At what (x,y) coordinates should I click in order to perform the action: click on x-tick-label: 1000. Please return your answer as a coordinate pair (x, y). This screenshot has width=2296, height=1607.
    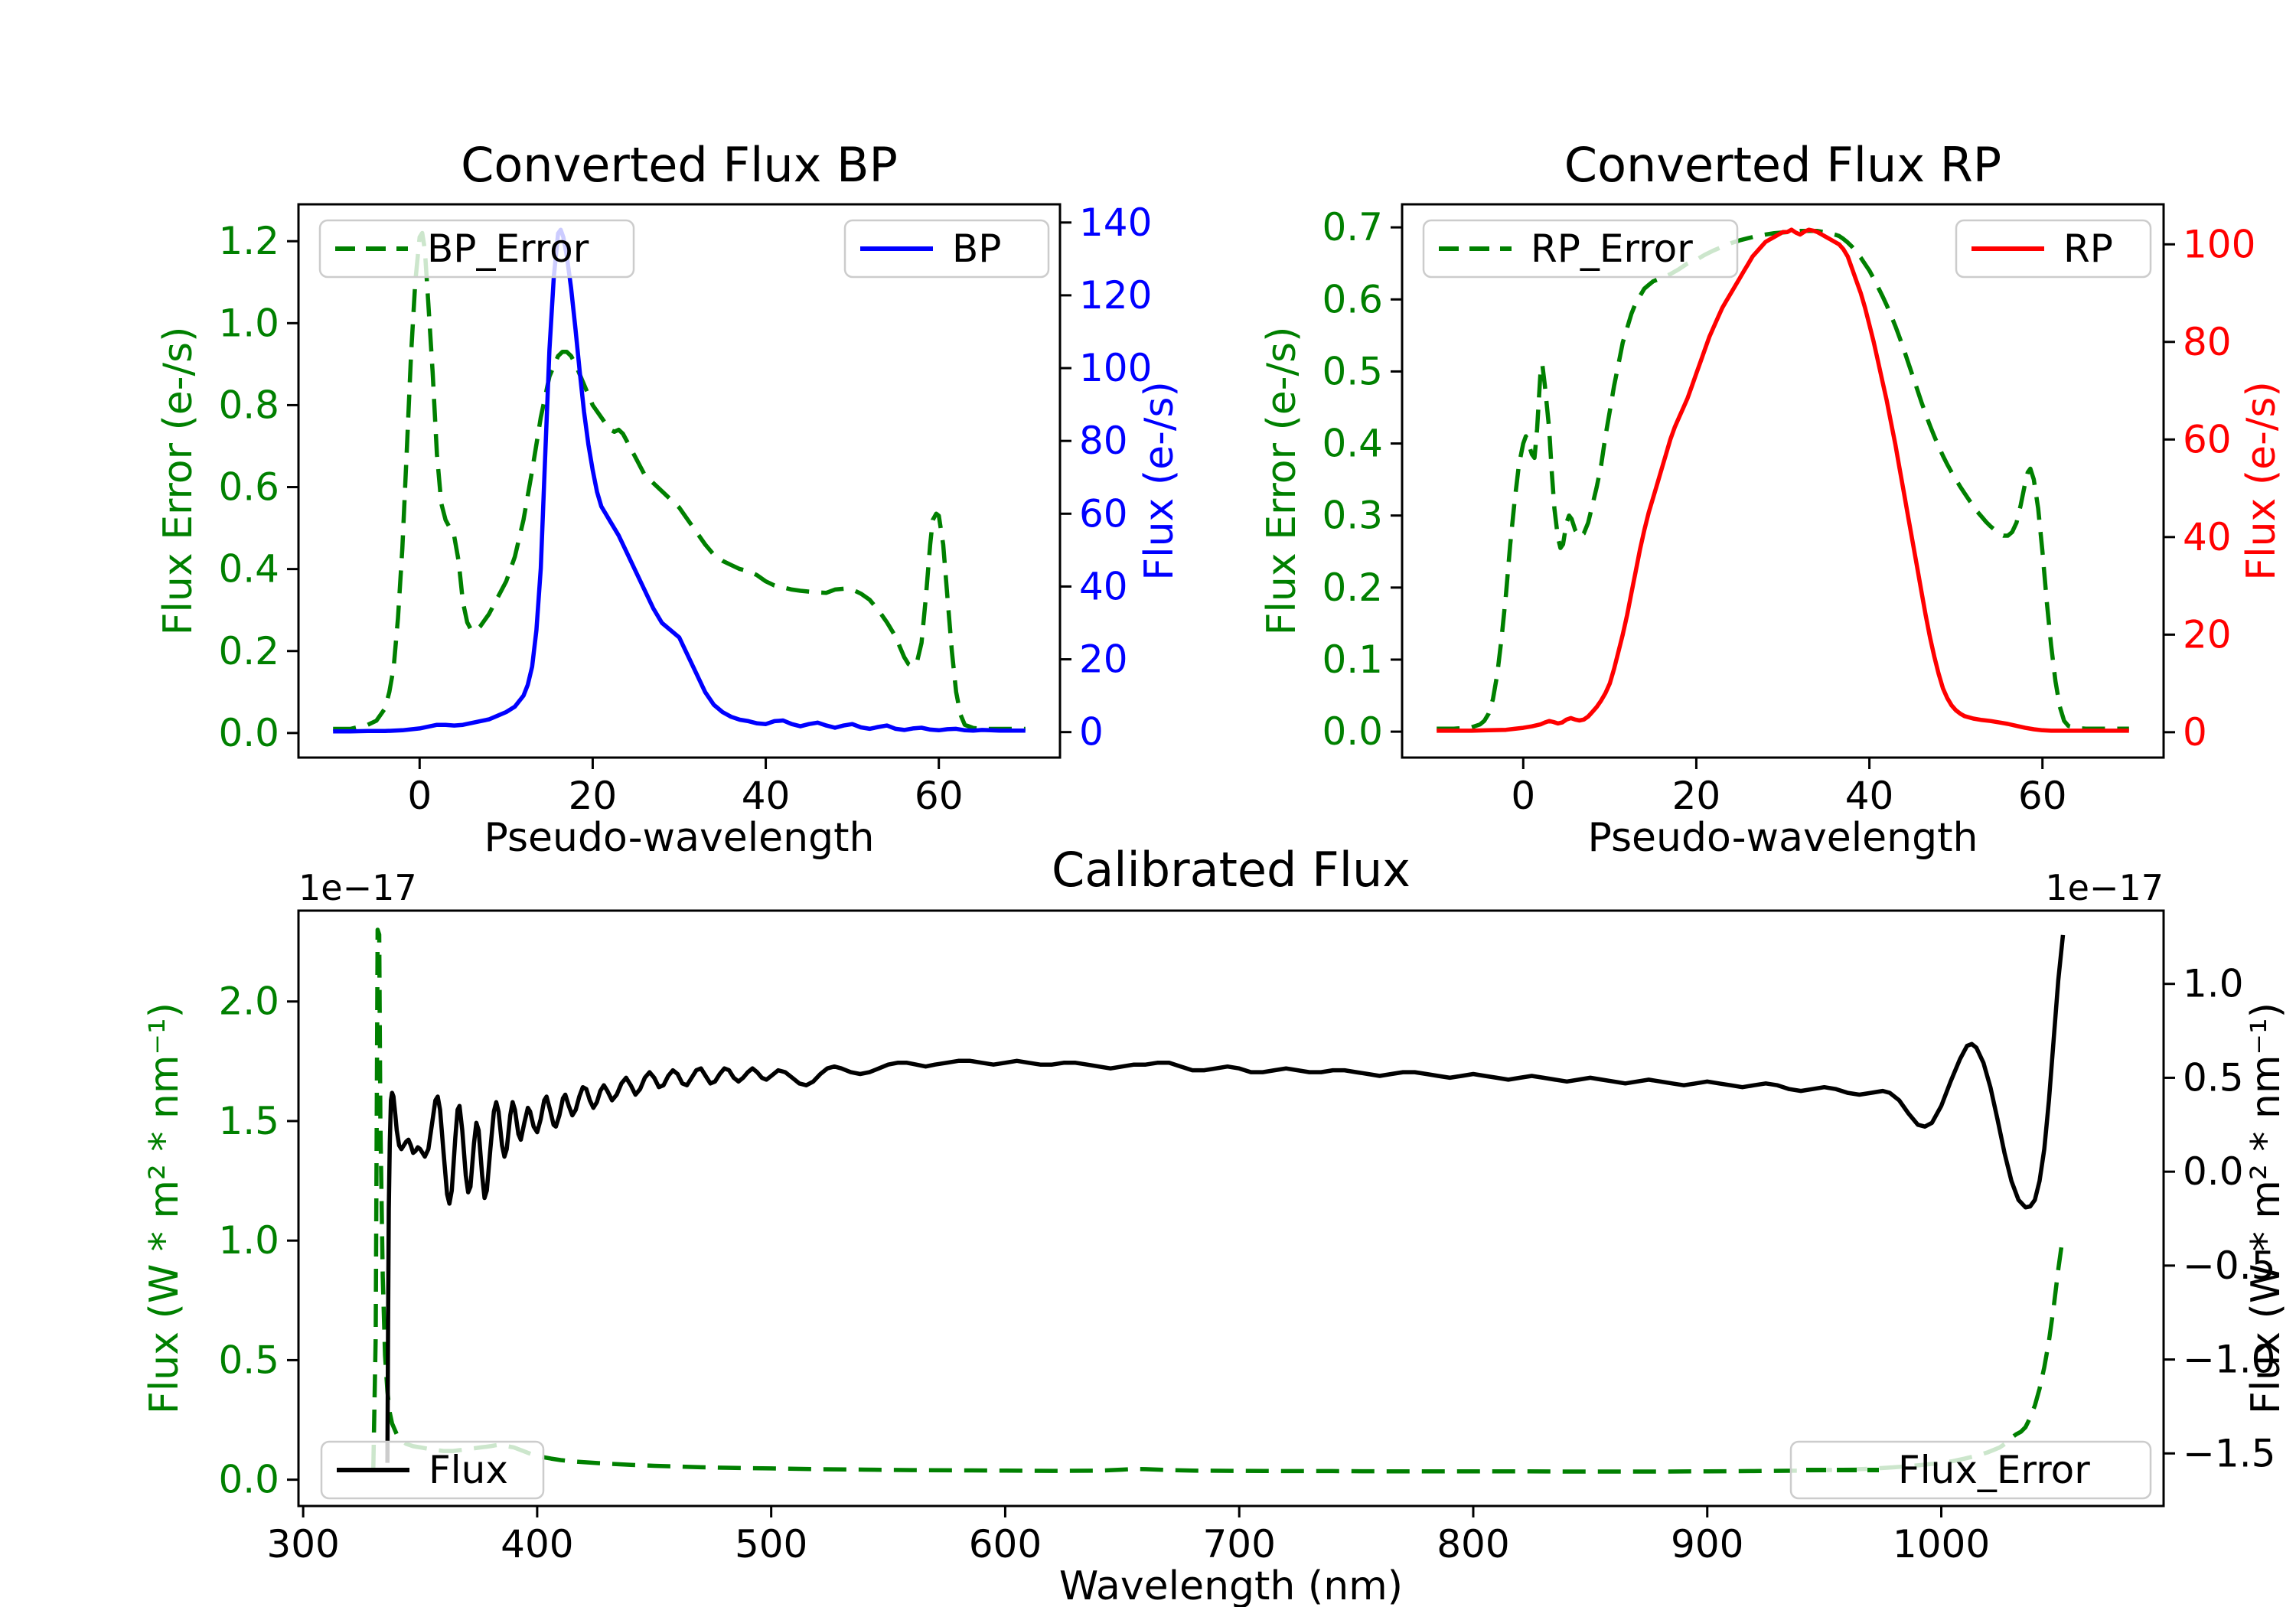
    Looking at the image, I should click on (1941, 1544).